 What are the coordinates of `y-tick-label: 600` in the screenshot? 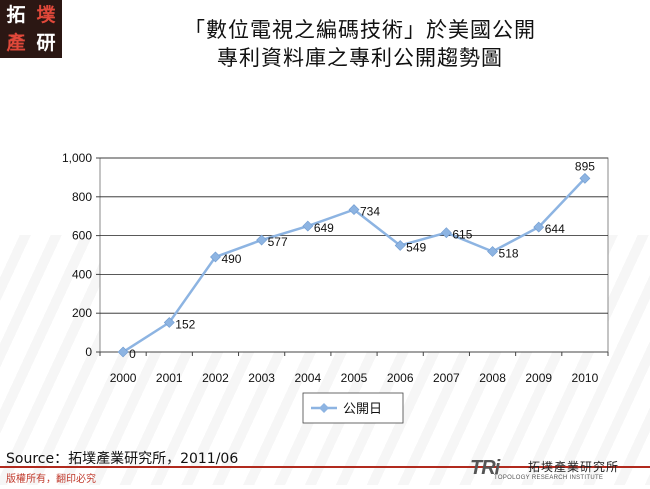 It's located at (82, 236).